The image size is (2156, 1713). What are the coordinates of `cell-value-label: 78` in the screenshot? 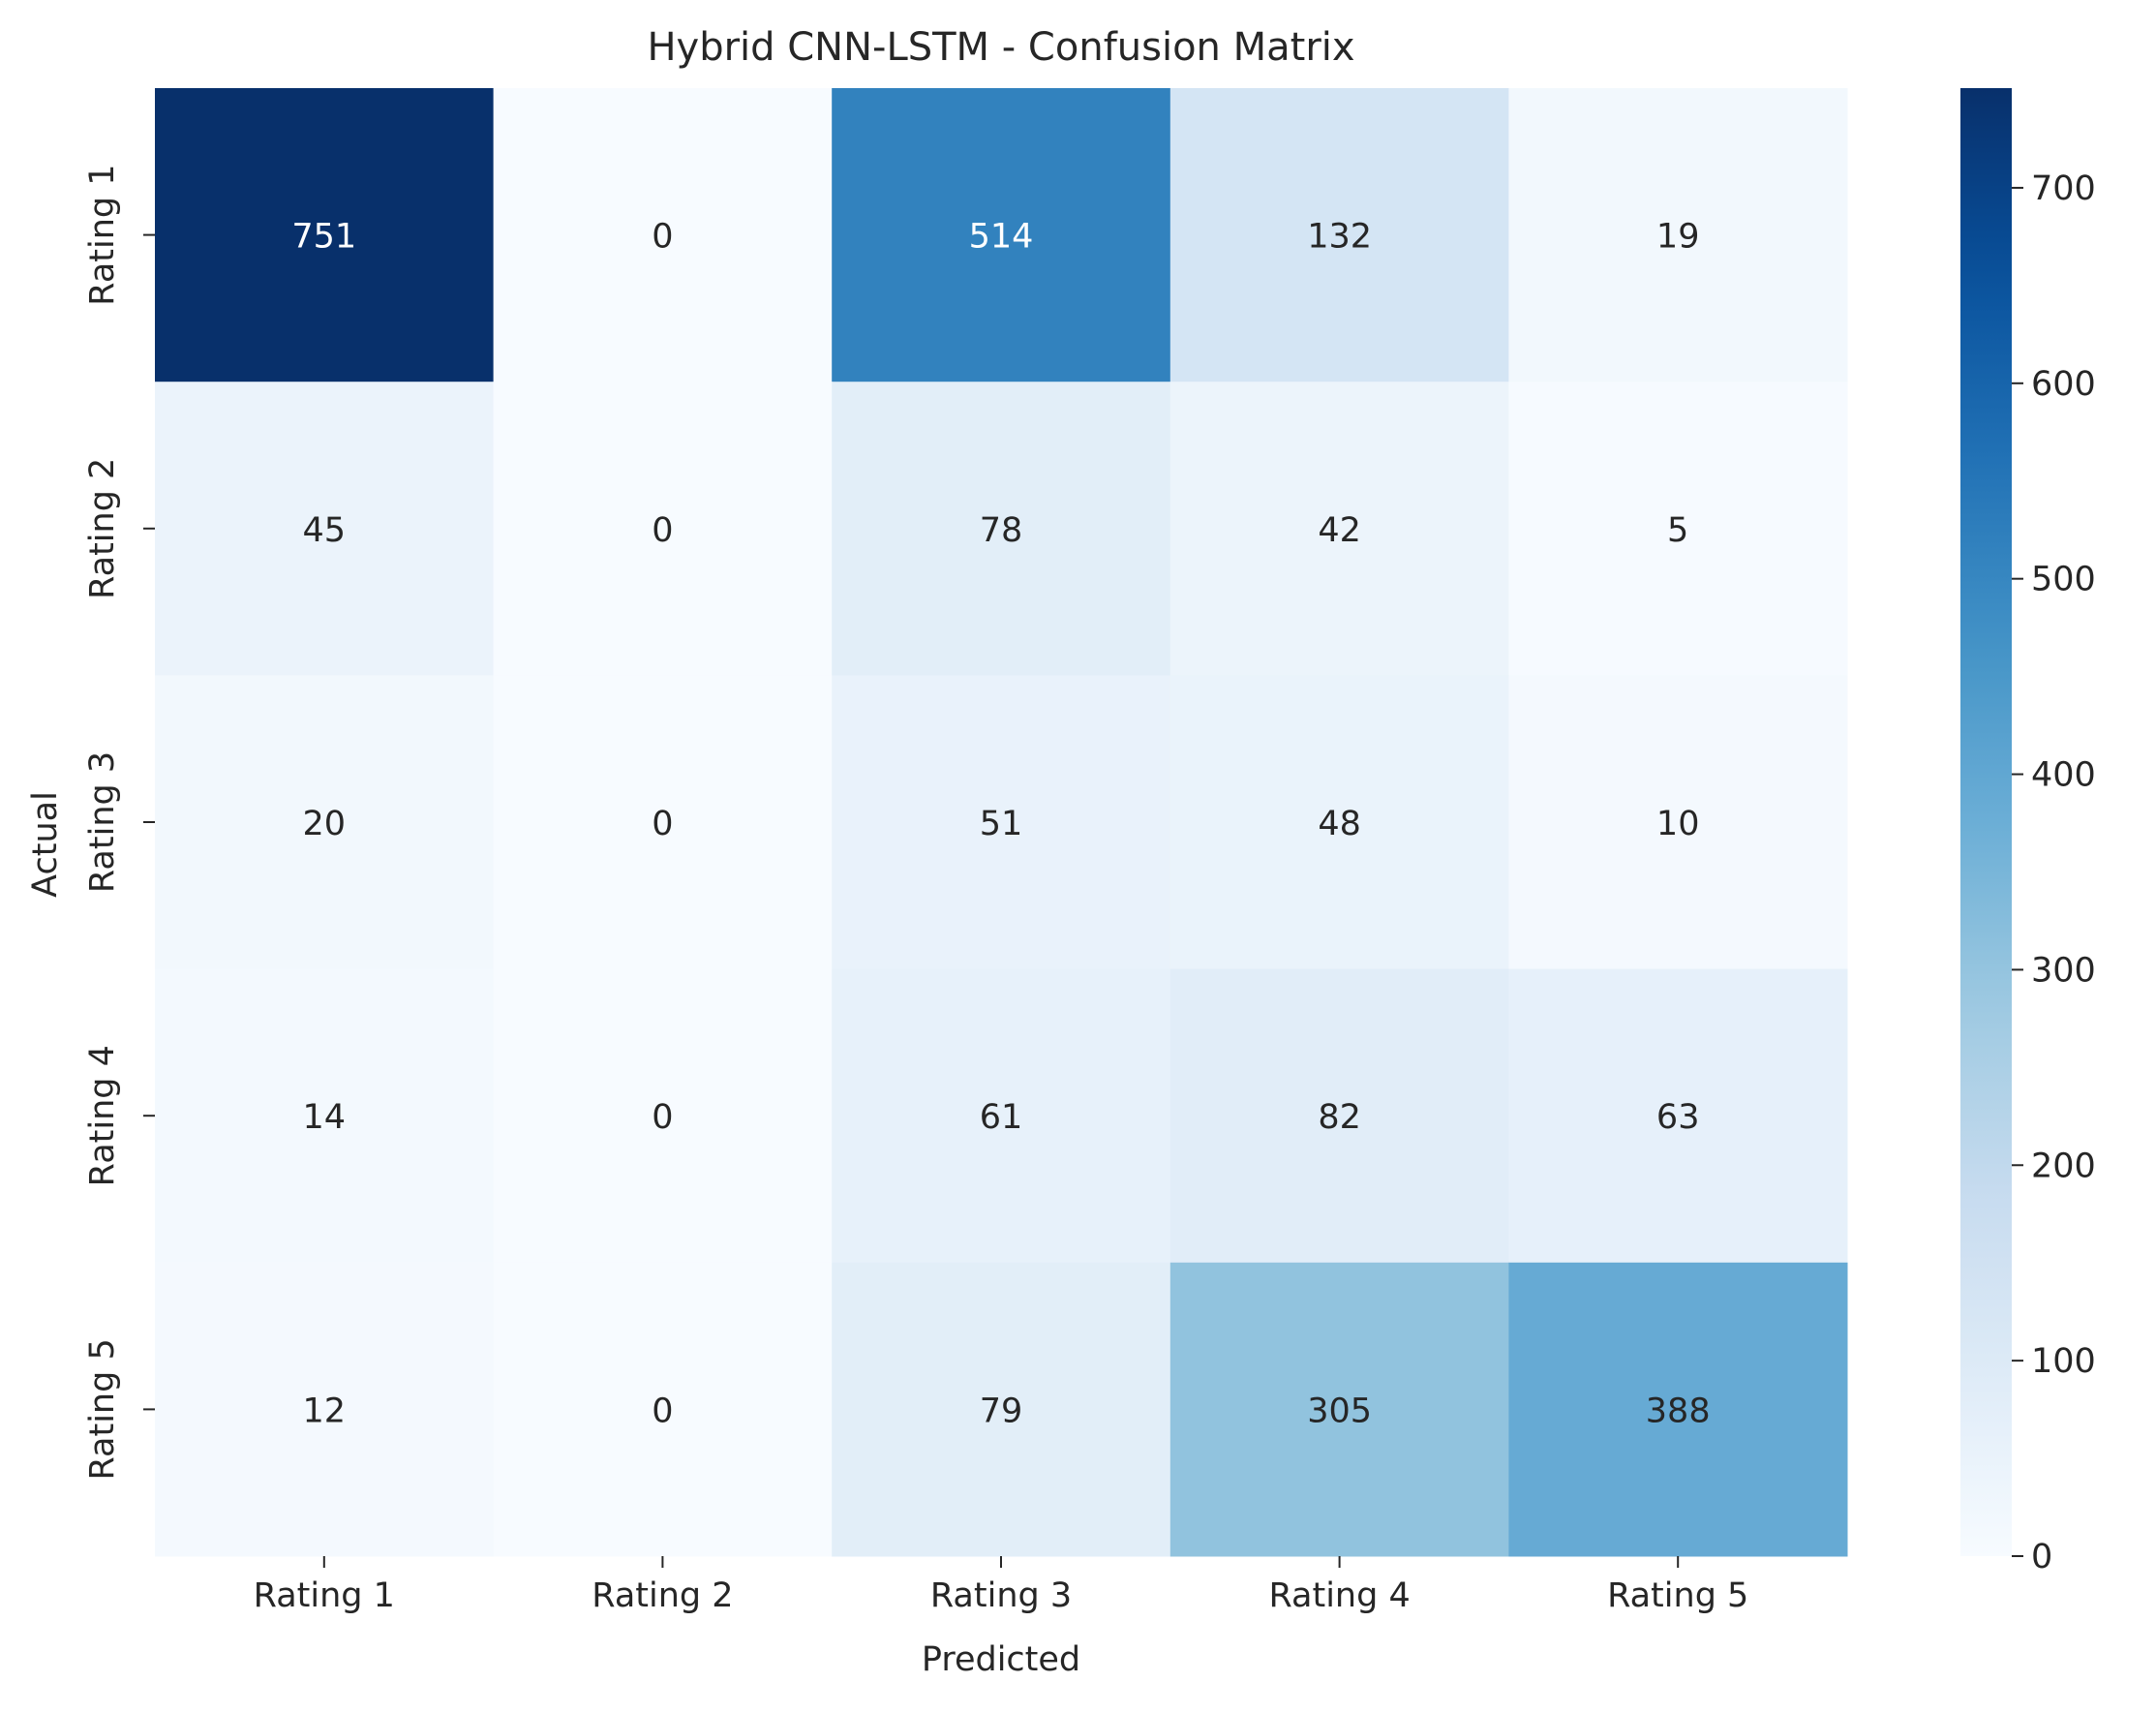 It's located at (1001, 531).